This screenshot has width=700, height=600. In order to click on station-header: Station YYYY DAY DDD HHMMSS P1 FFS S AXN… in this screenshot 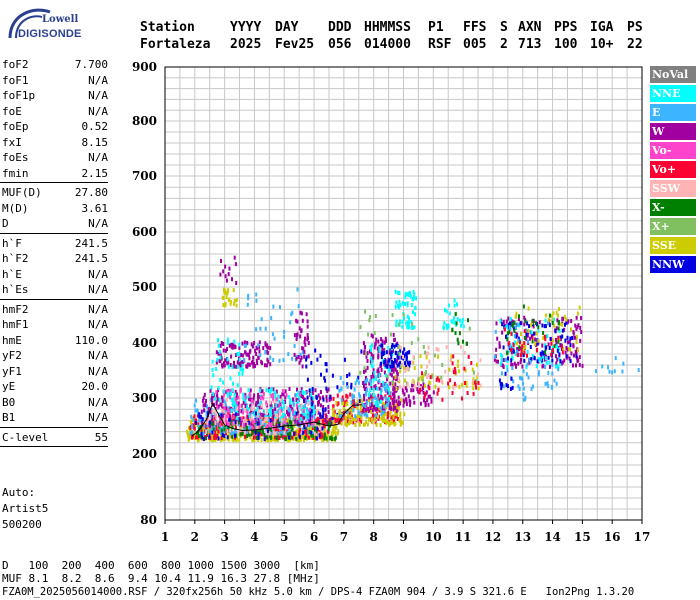, I will do `click(410, 37)`.